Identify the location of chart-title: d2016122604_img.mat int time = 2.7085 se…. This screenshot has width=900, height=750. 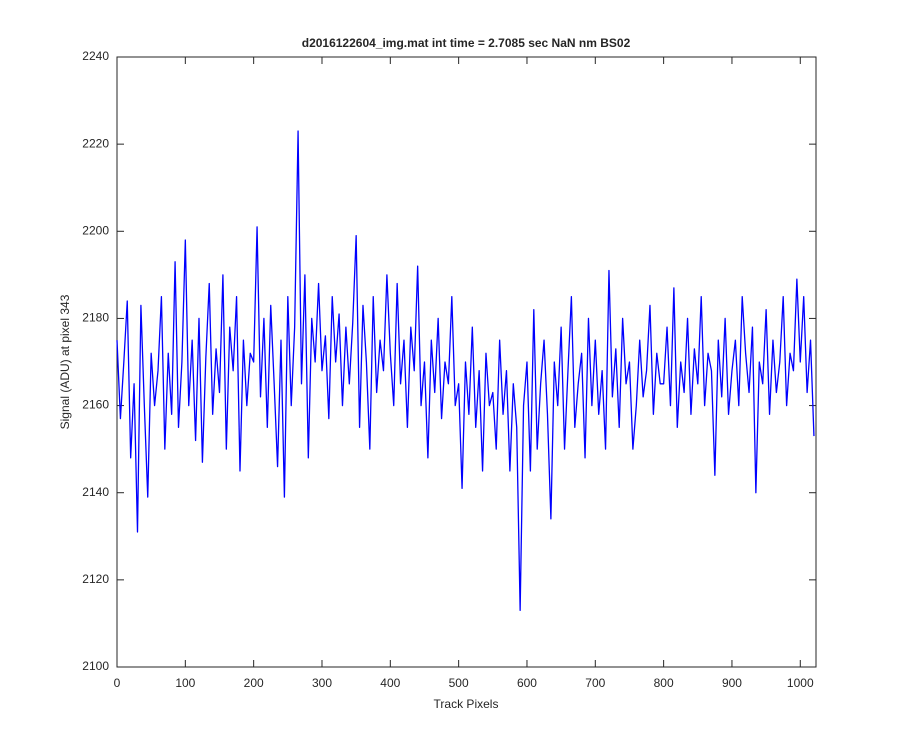
(466, 43).